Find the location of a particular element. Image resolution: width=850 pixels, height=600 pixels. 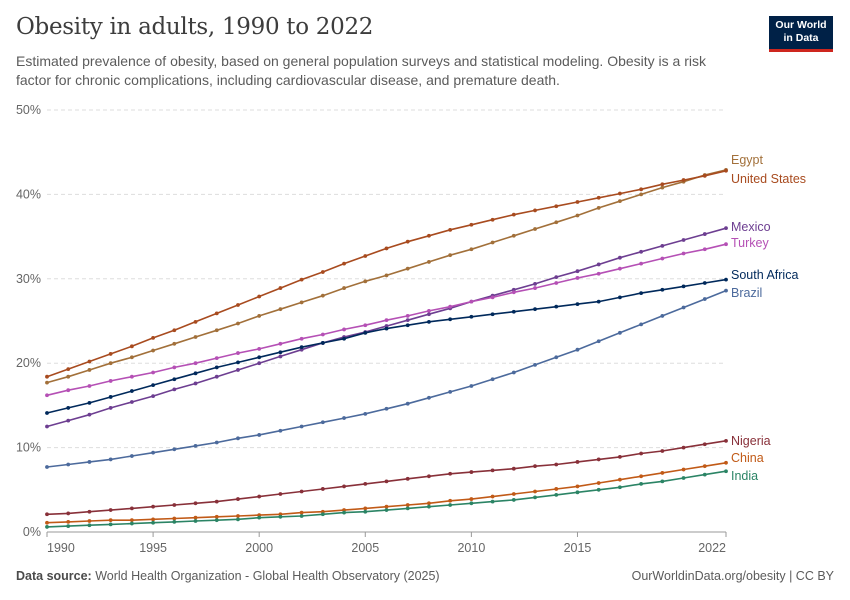

owid-logo: Our World in Data is located at coordinates (801, 34).